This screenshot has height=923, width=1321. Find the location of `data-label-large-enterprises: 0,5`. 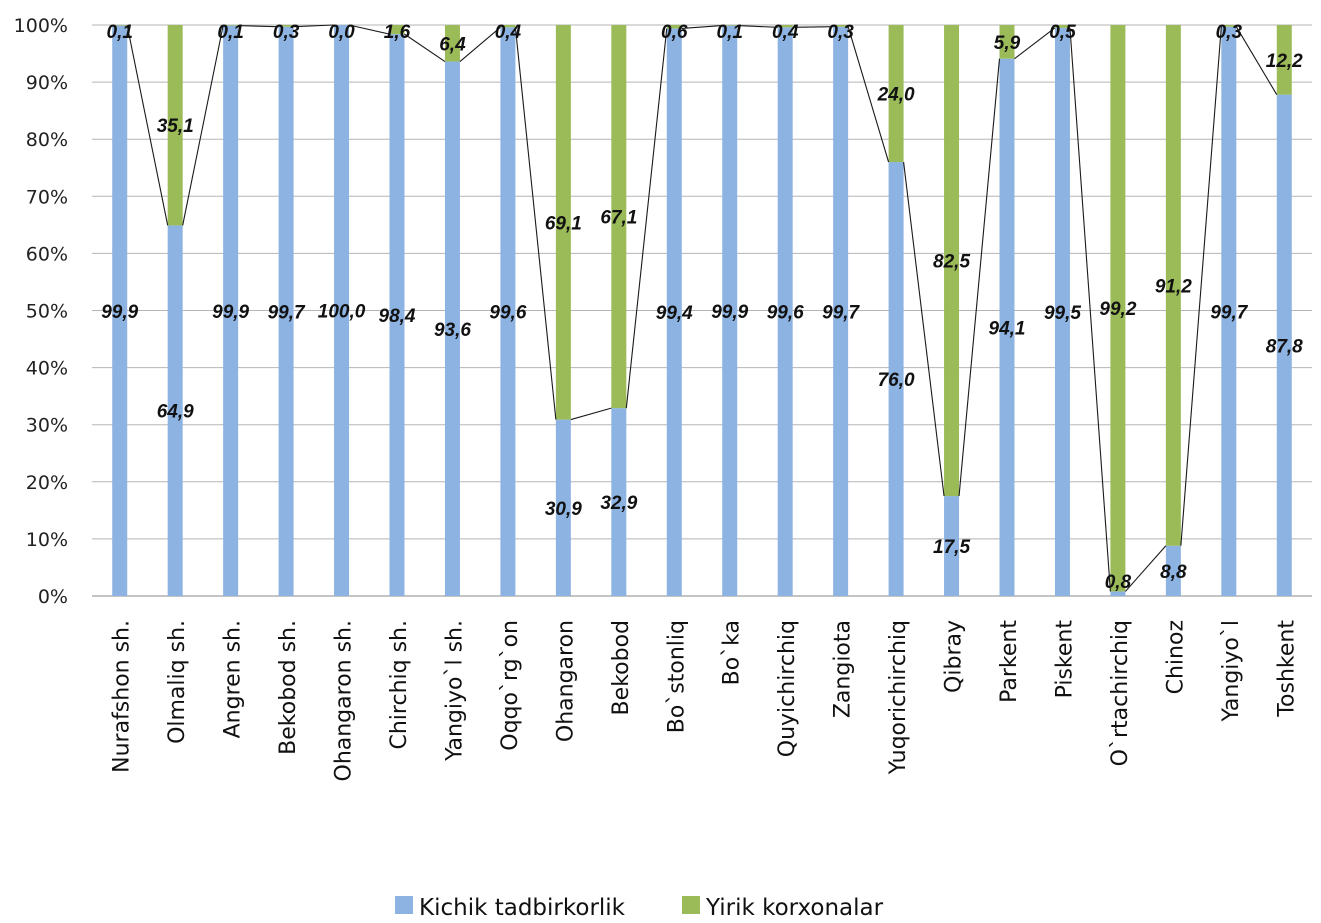

data-label-large-enterprises: 0,5 is located at coordinates (1062, 32).